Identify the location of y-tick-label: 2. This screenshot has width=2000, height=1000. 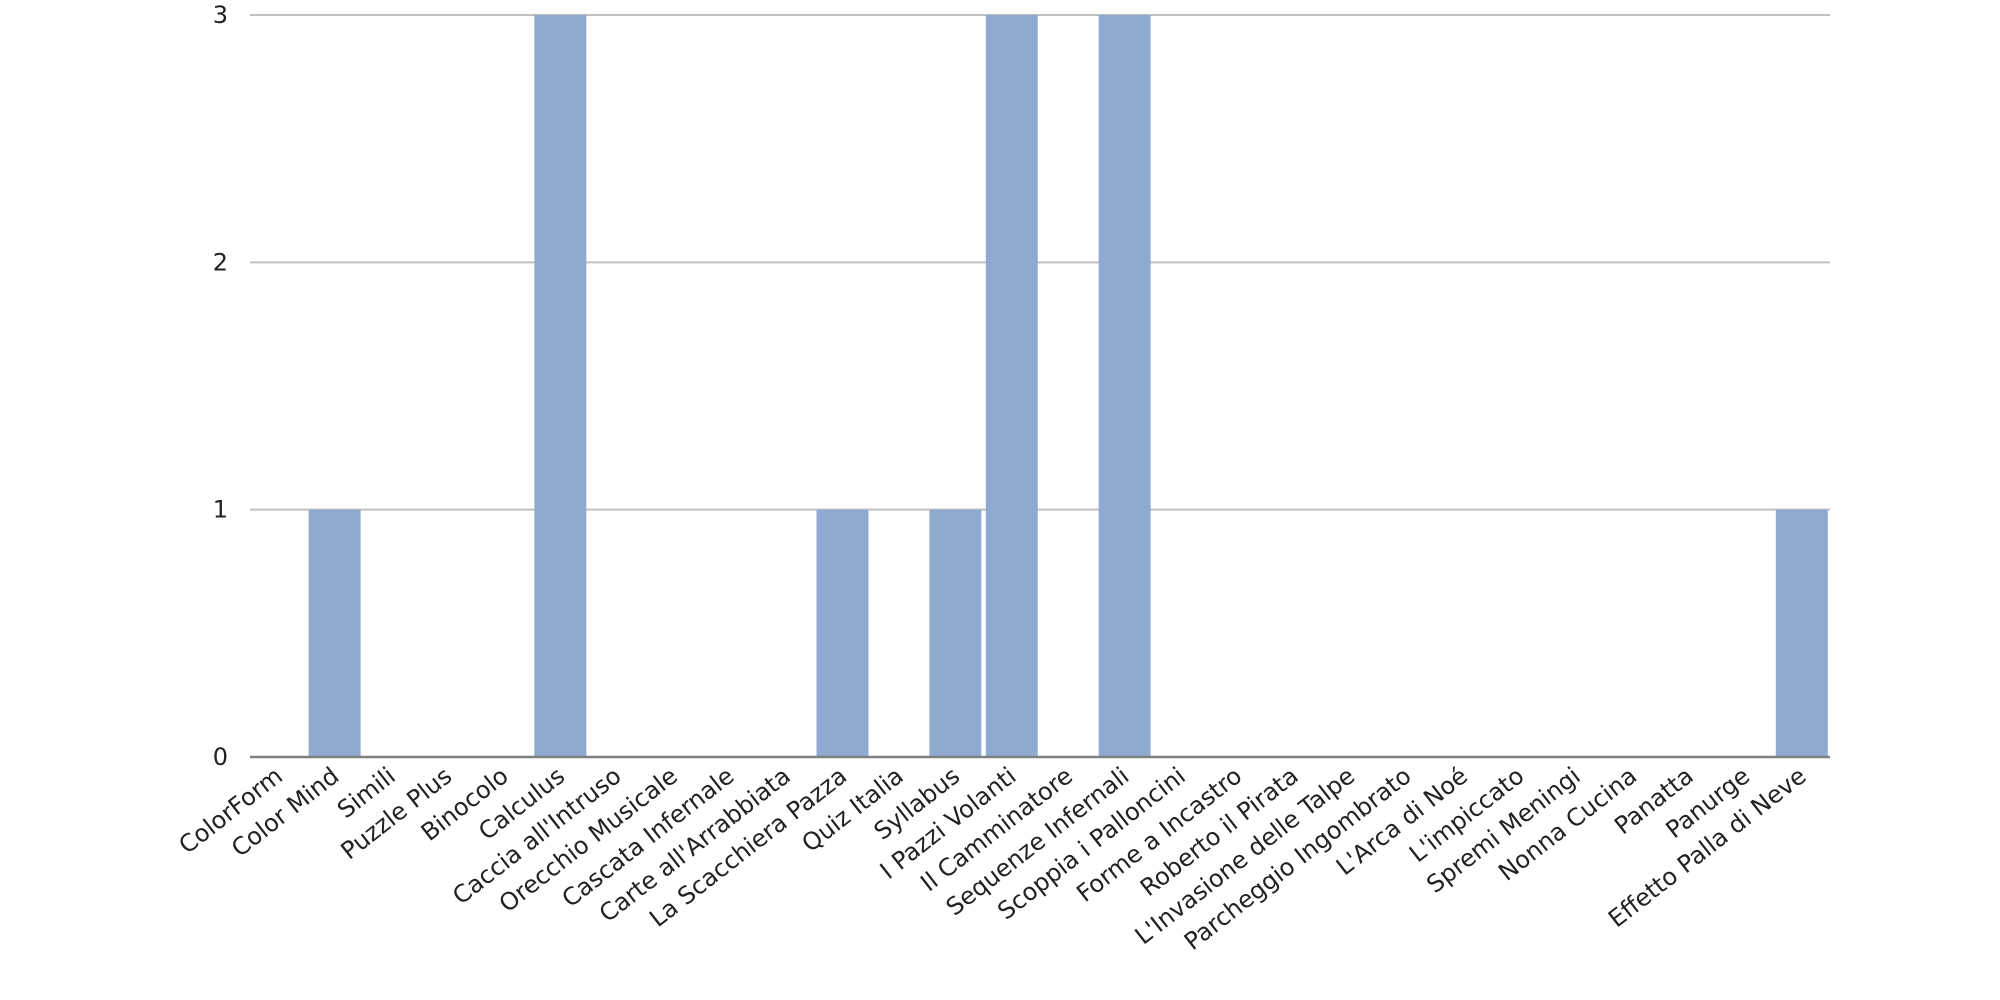
(220, 262).